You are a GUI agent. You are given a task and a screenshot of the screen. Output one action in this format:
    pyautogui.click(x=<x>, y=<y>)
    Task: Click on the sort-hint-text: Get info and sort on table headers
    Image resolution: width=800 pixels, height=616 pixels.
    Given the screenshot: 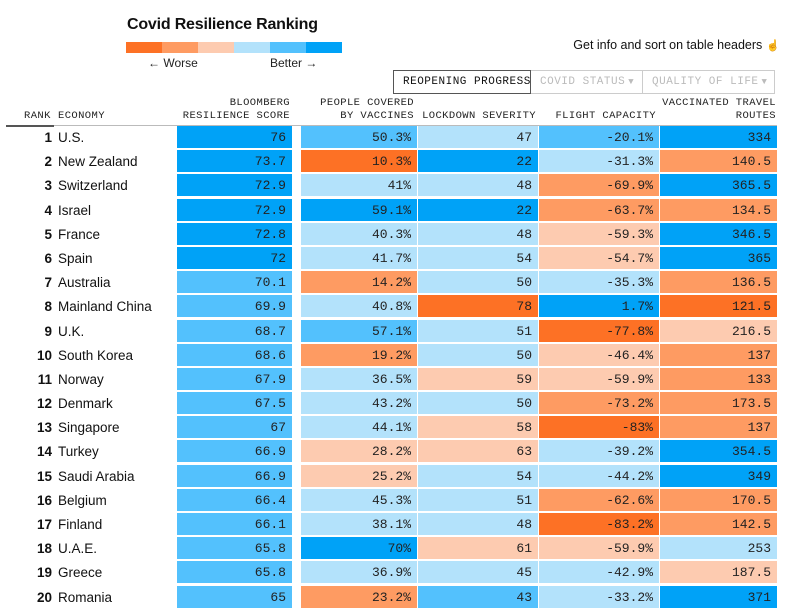 What is the action you would take?
    pyautogui.click(x=668, y=45)
    